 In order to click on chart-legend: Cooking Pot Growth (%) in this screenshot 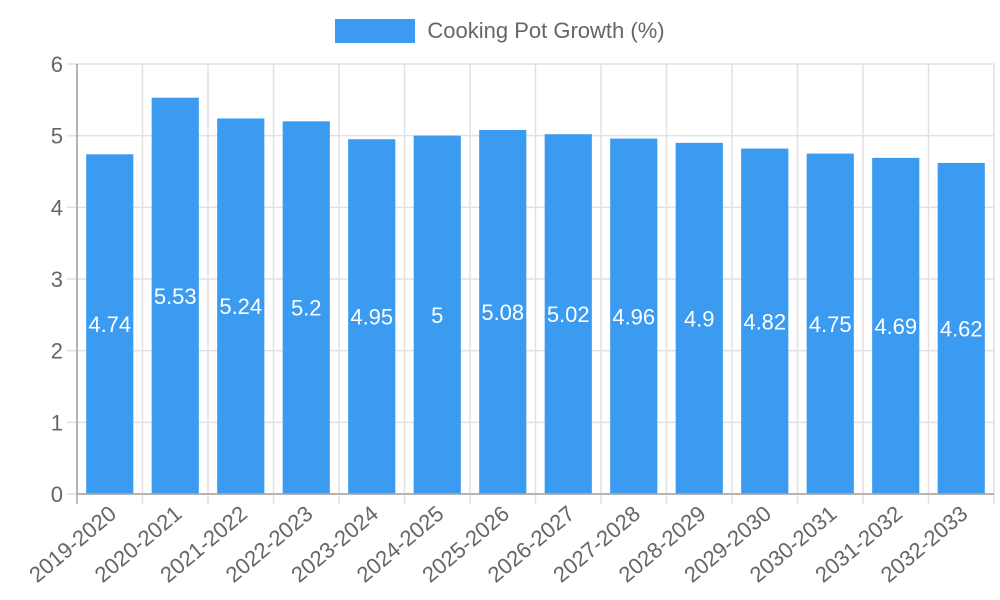, I will do `click(500, 31)`.